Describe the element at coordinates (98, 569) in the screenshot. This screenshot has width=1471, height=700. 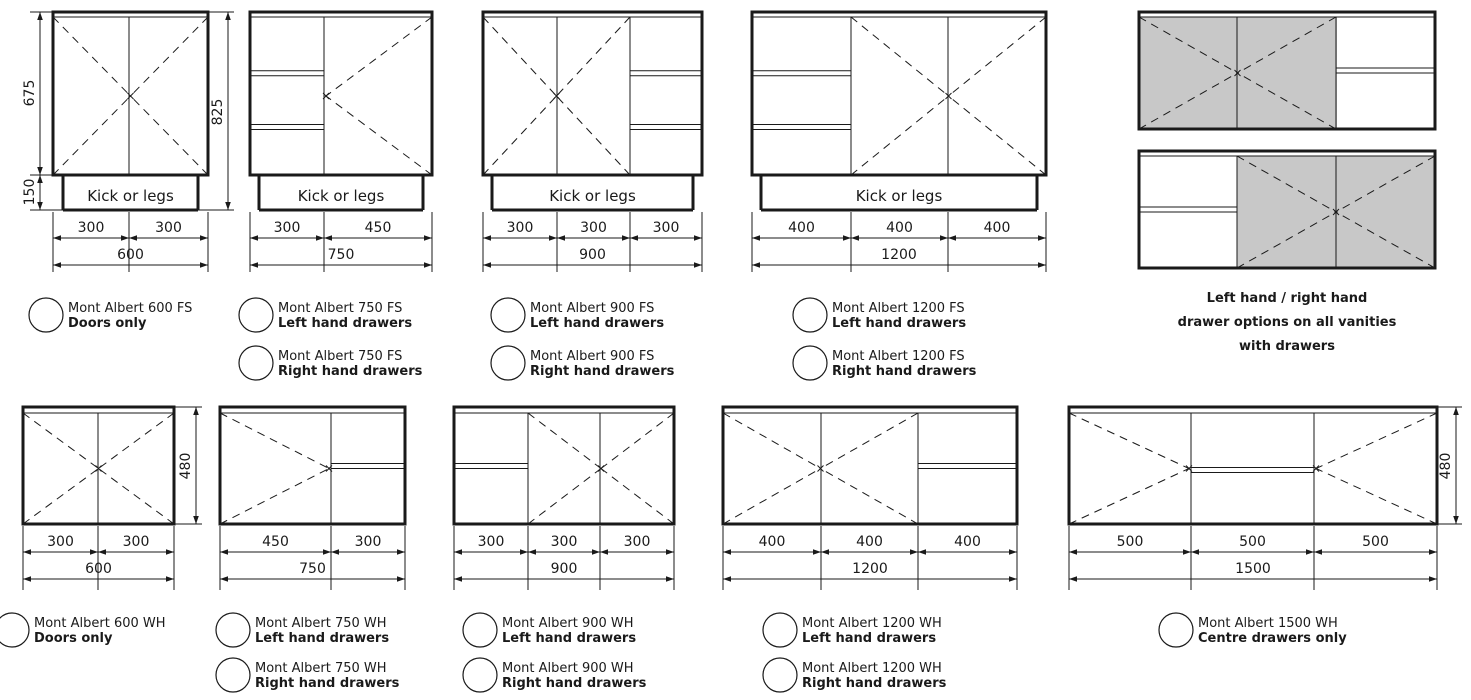
I see `dimension-label: 600` at that location.